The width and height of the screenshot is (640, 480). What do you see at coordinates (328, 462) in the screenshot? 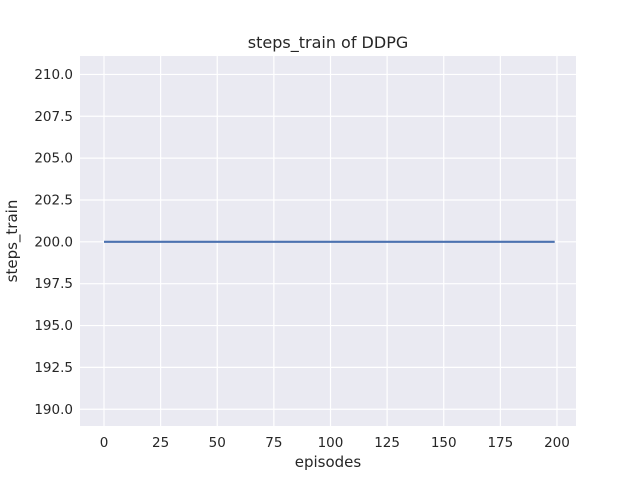
I see `x-axis-label: episodes` at bounding box center [328, 462].